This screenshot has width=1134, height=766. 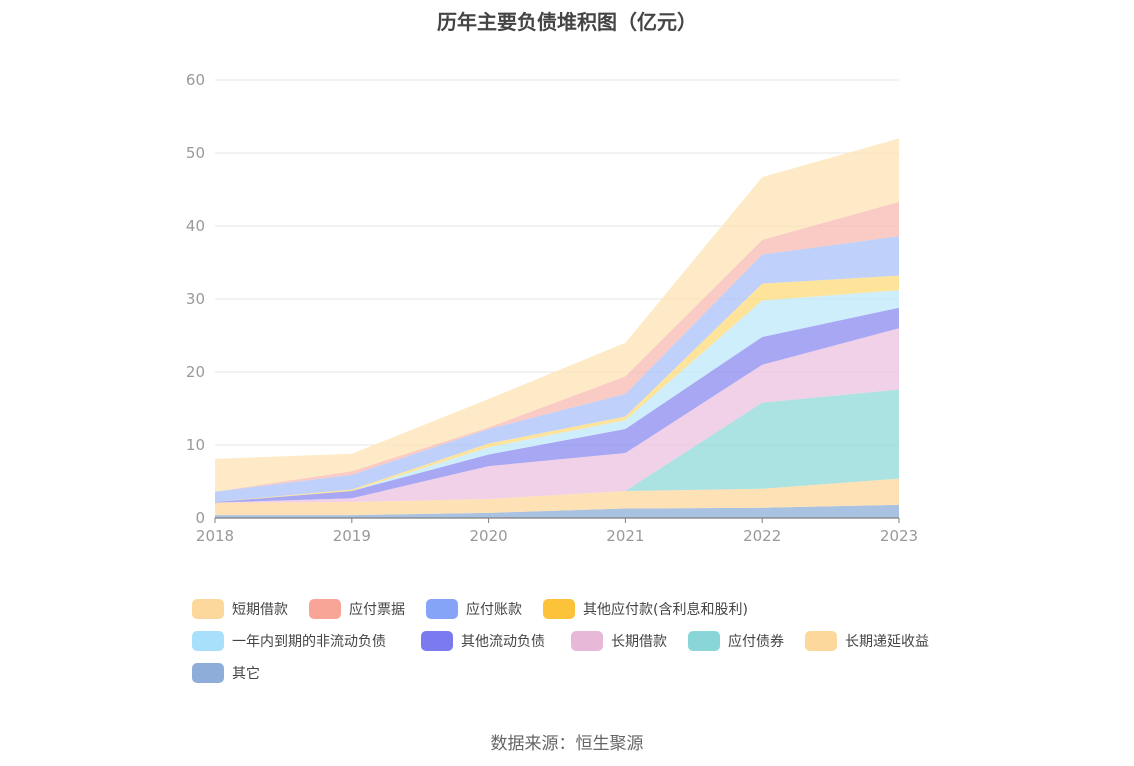 I want to click on legend-label: 应付债券, so click(x=756, y=642).